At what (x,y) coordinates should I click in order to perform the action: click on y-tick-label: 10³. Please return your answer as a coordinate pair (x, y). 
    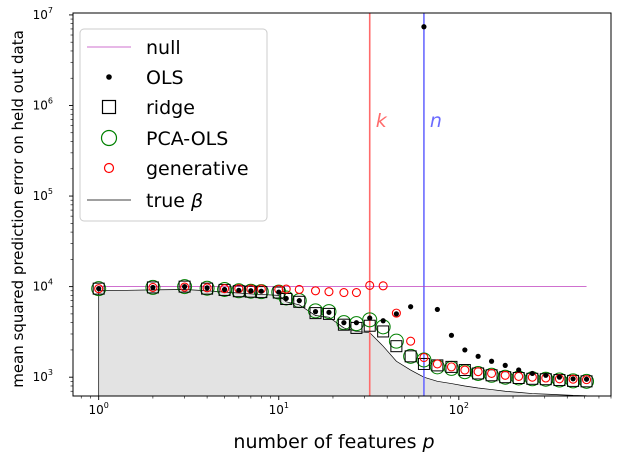
    Looking at the image, I should click on (43, 376).